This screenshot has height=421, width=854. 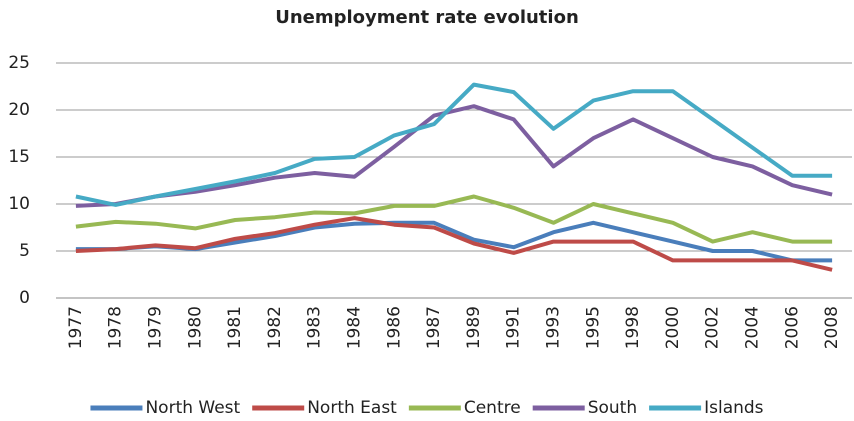 What do you see at coordinates (427, 17) in the screenshot?
I see `chart-title: Unemployment rate evolution` at bounding box center [427, 17].